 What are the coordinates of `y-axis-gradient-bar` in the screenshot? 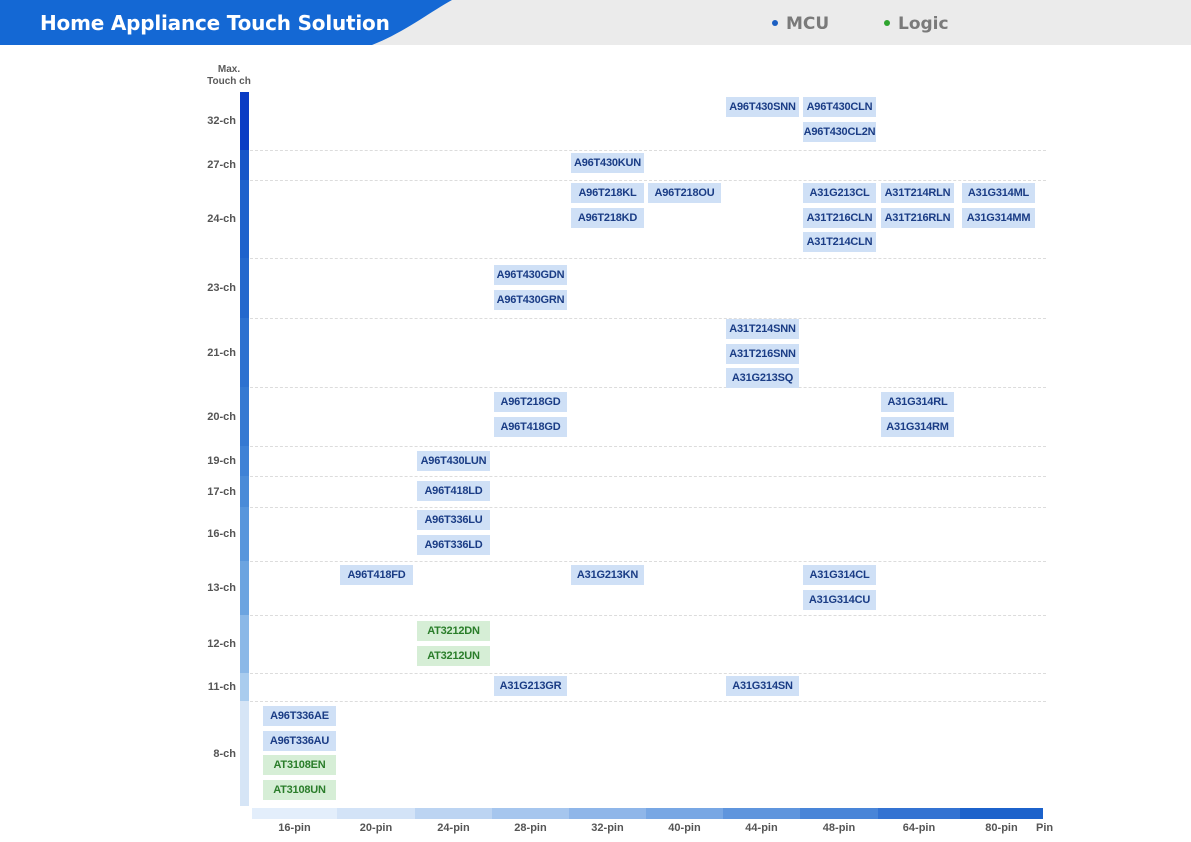 It's located at (244, 449).